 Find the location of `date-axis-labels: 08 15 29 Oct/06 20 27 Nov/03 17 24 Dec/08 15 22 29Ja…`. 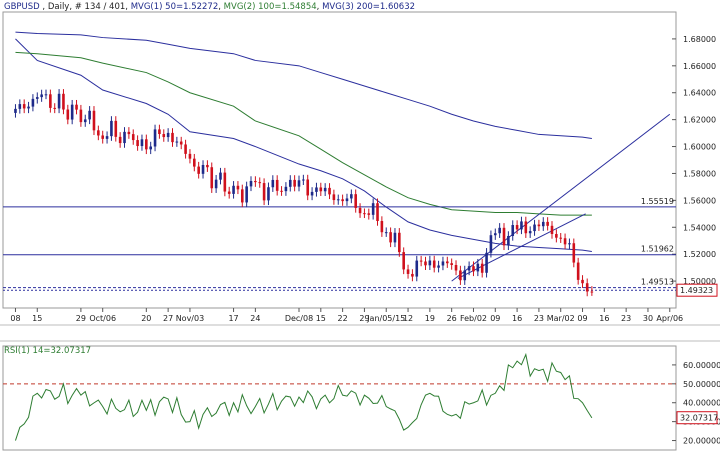

date-axis-labels: 08 15 29 Oct/06 20 27 Nov/03 17 24 Dec/08 15 22 29Ja… is located at coordinates (346, 315).